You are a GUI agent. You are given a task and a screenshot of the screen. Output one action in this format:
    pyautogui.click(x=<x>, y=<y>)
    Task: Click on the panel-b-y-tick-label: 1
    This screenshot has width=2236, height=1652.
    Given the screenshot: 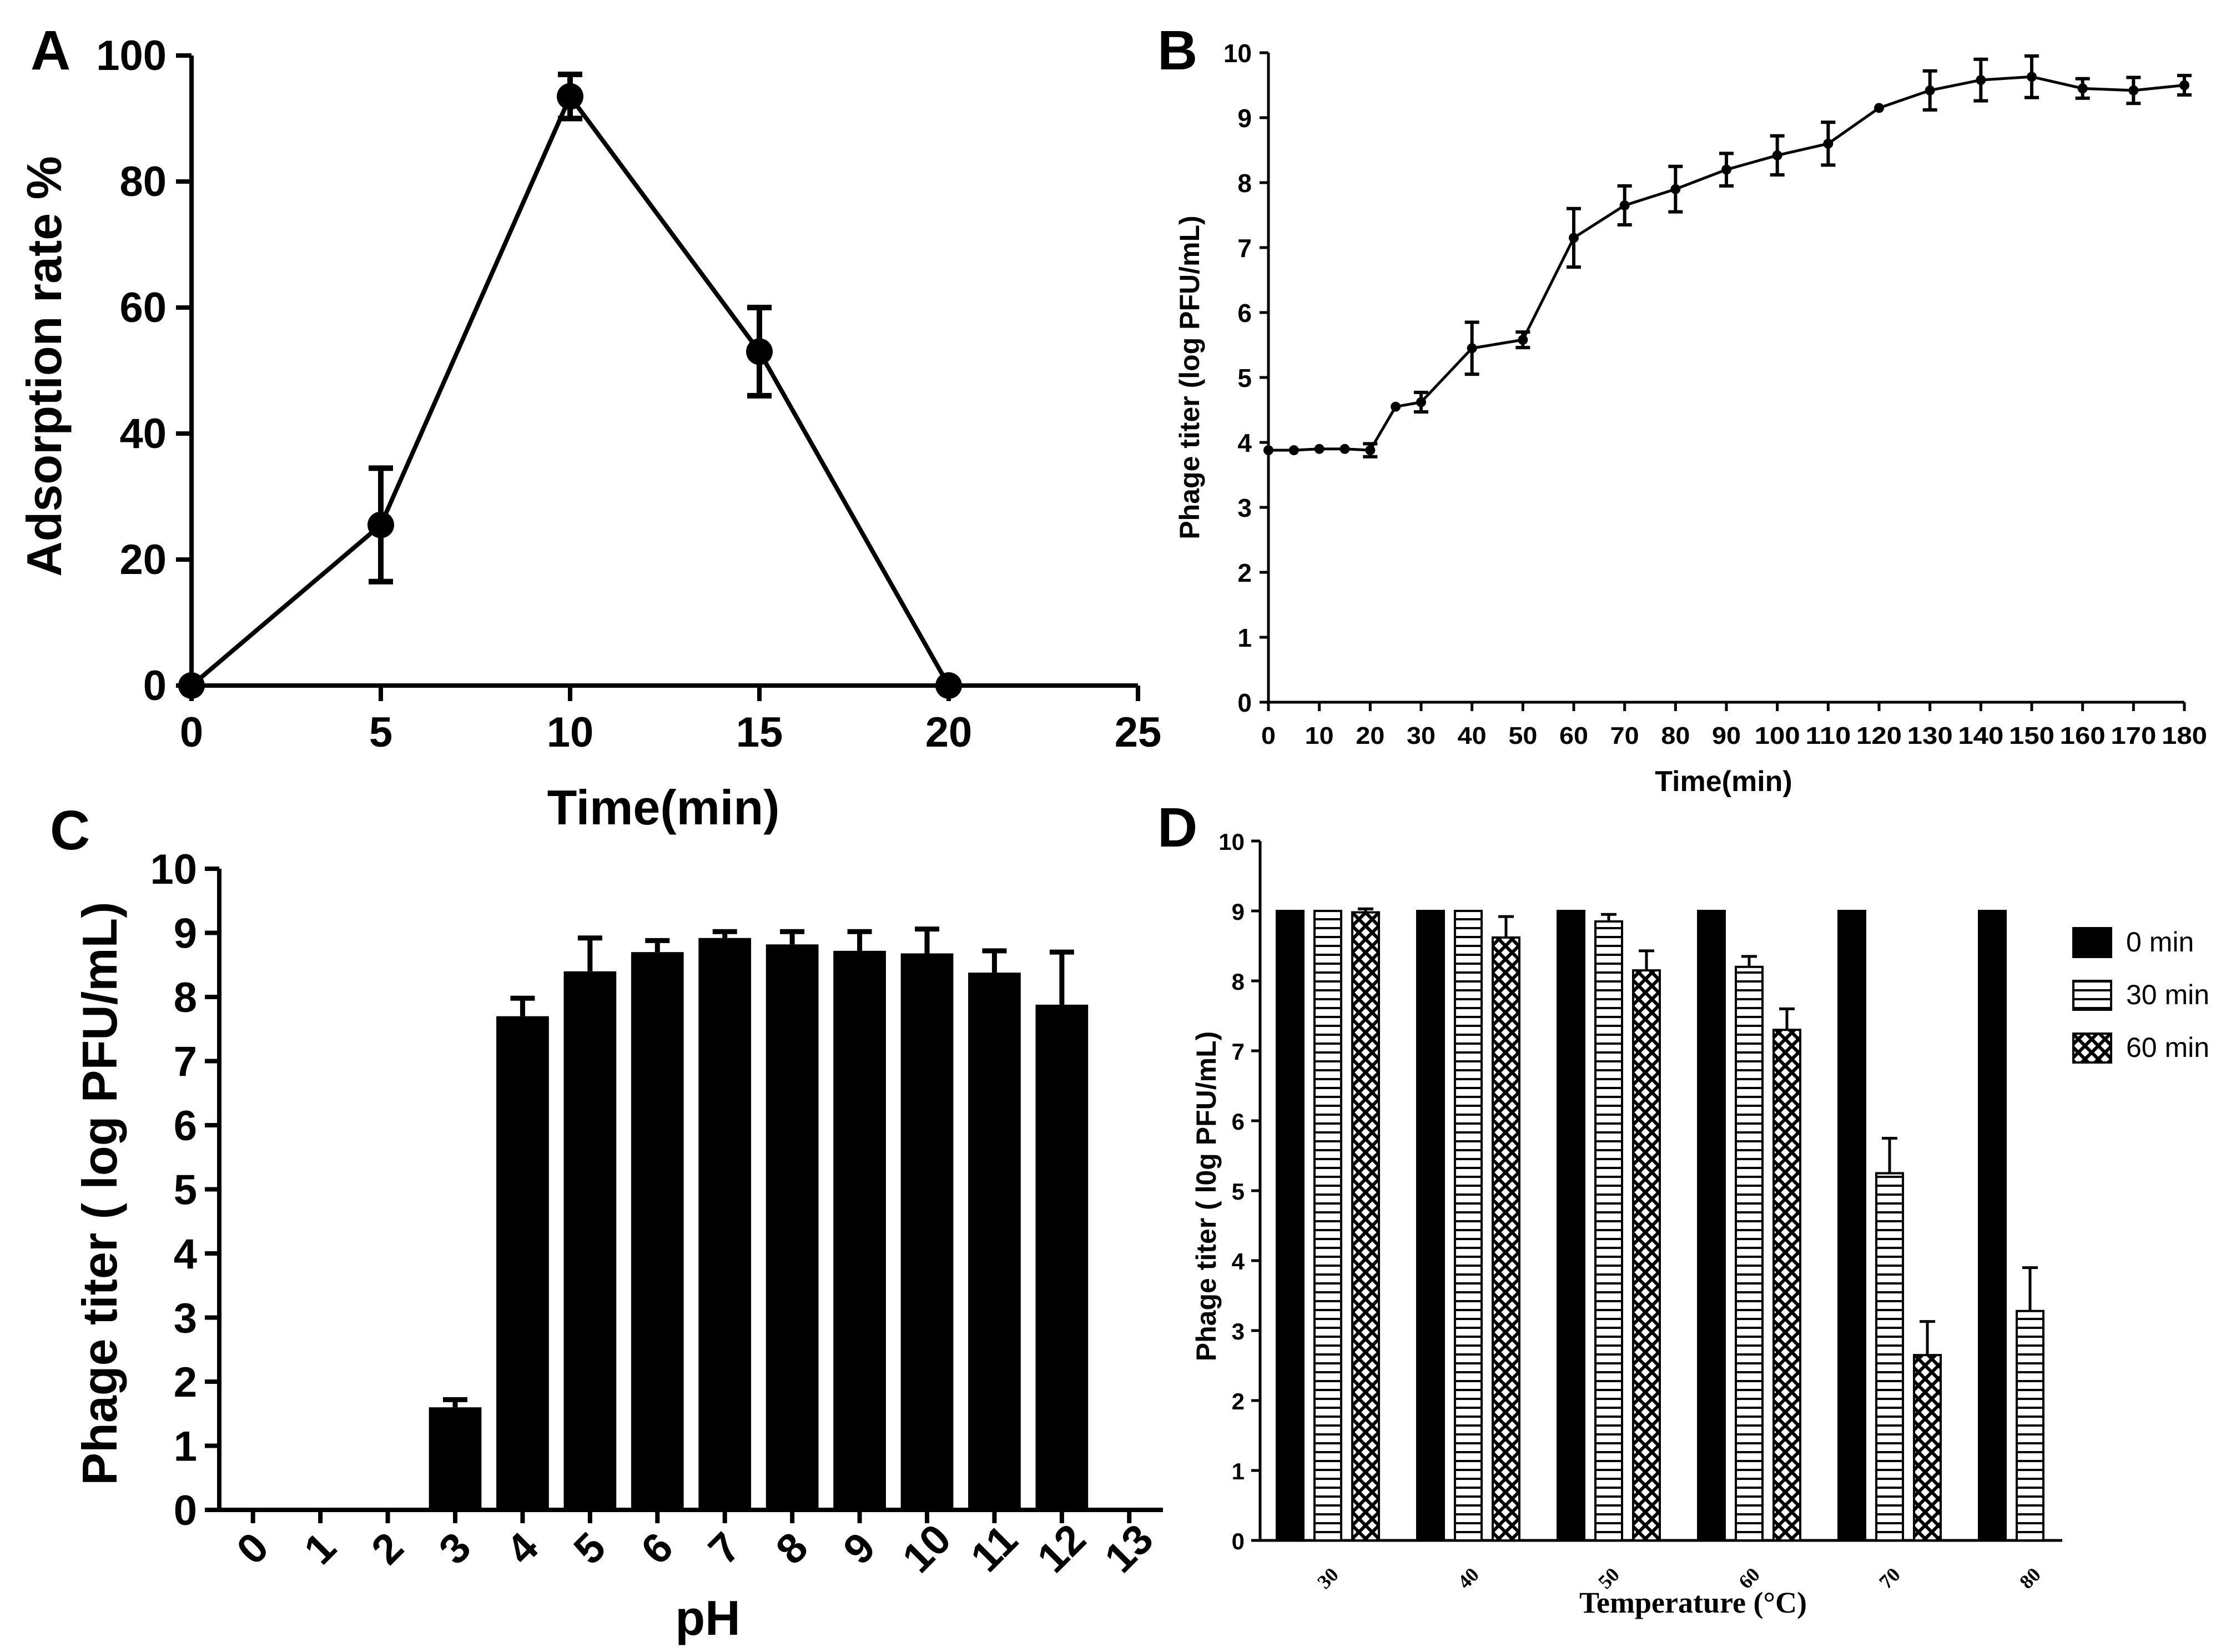 What is the action you would take?
    pyautogui.click(x=1244, y=637)
    